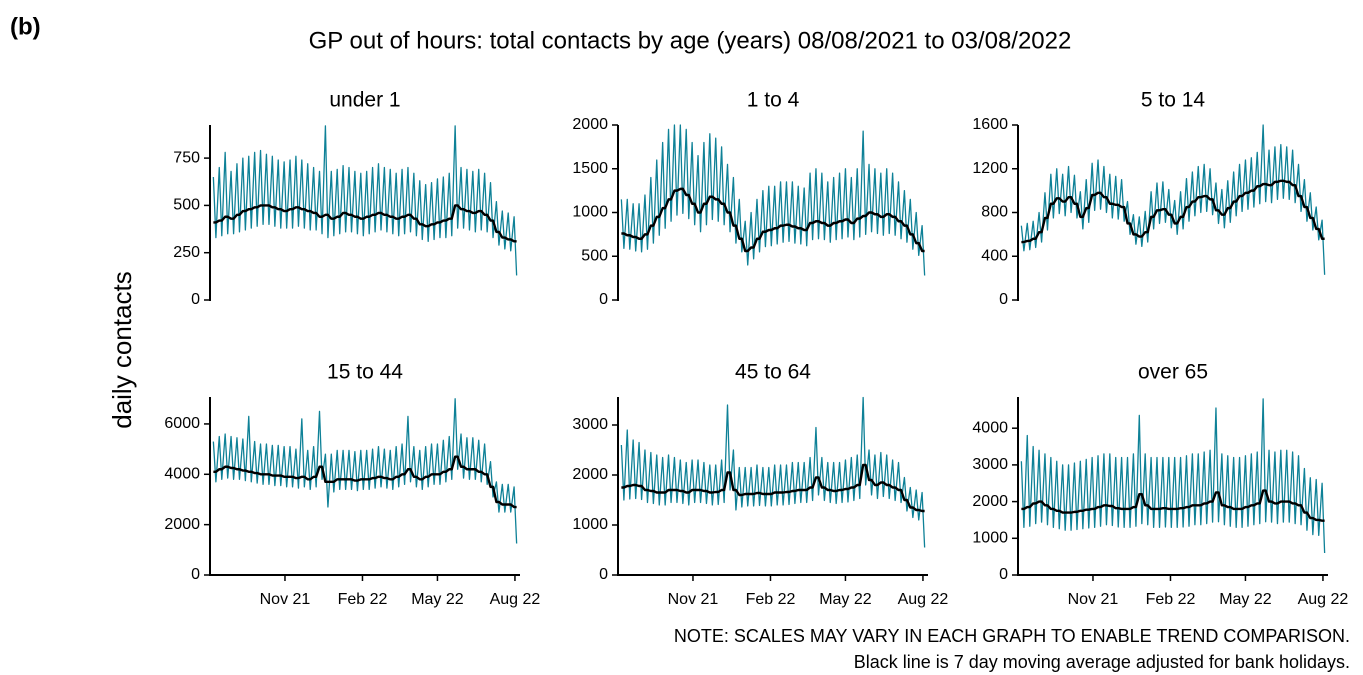  I want to click on y-tick-label: 1600, so click(990, 124).